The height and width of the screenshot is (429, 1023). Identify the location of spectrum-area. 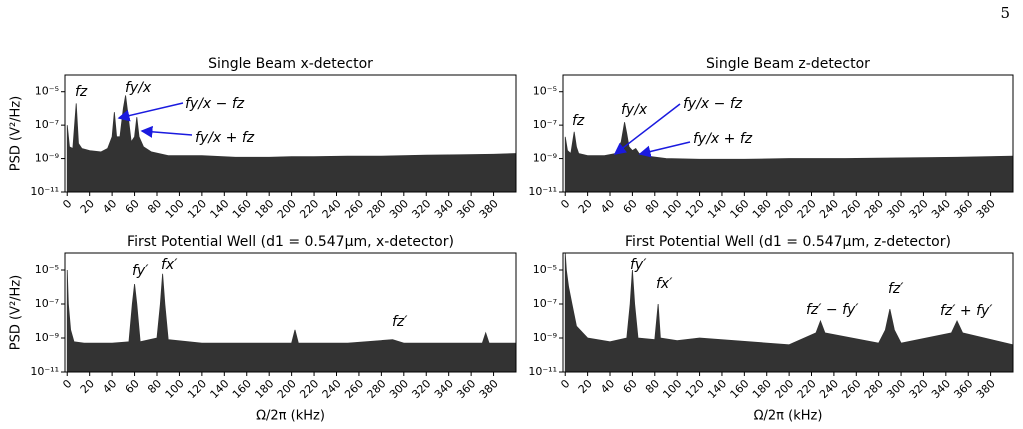
(291, 321).